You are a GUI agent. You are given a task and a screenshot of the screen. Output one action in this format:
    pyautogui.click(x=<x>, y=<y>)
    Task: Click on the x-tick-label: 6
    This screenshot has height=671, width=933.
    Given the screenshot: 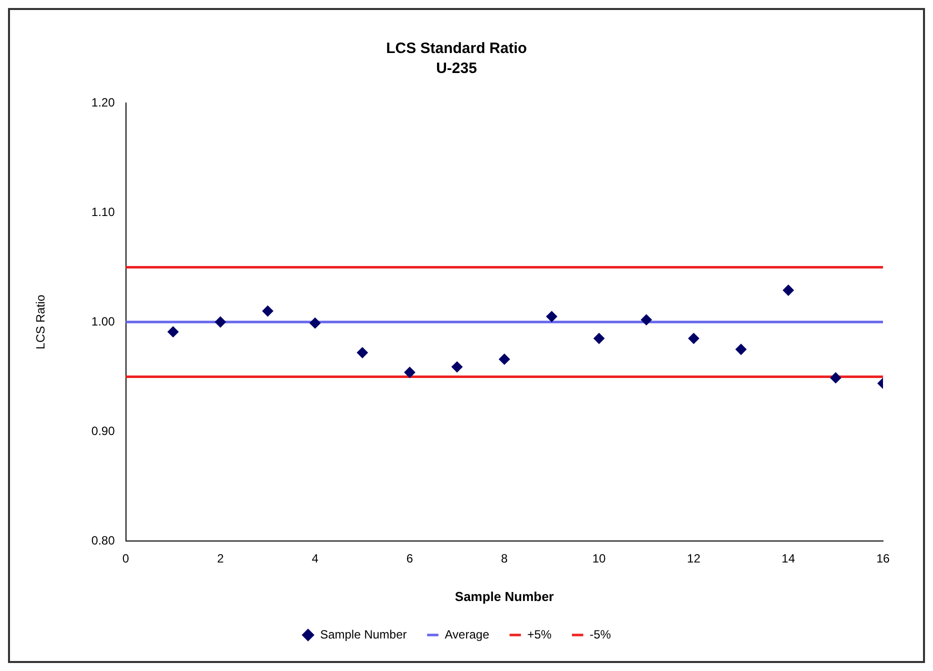 What is the action you would take?
    pyautogui.click(x=410, y=559)
    